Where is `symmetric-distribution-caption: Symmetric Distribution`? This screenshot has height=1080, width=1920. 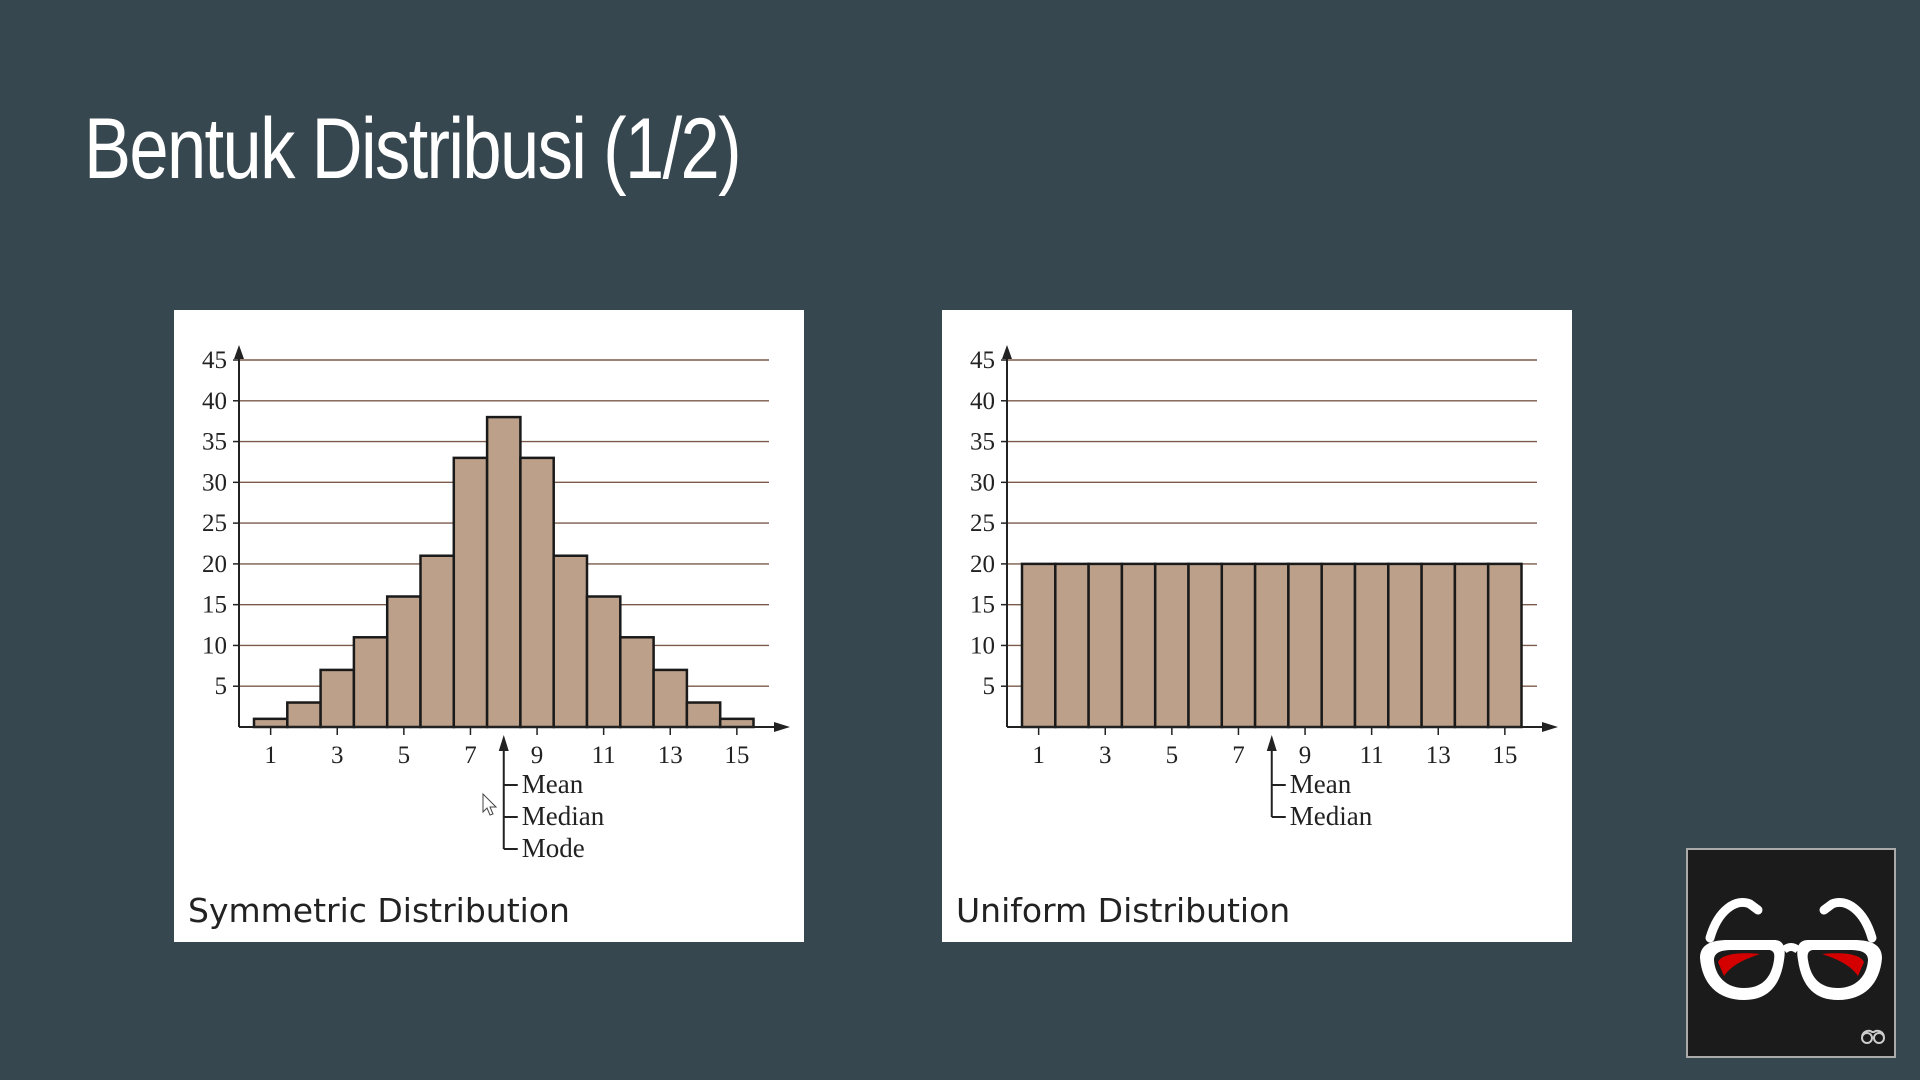
symmetric-distribution-caption: Symmetric Distribution is located at coordinates (379, 910).